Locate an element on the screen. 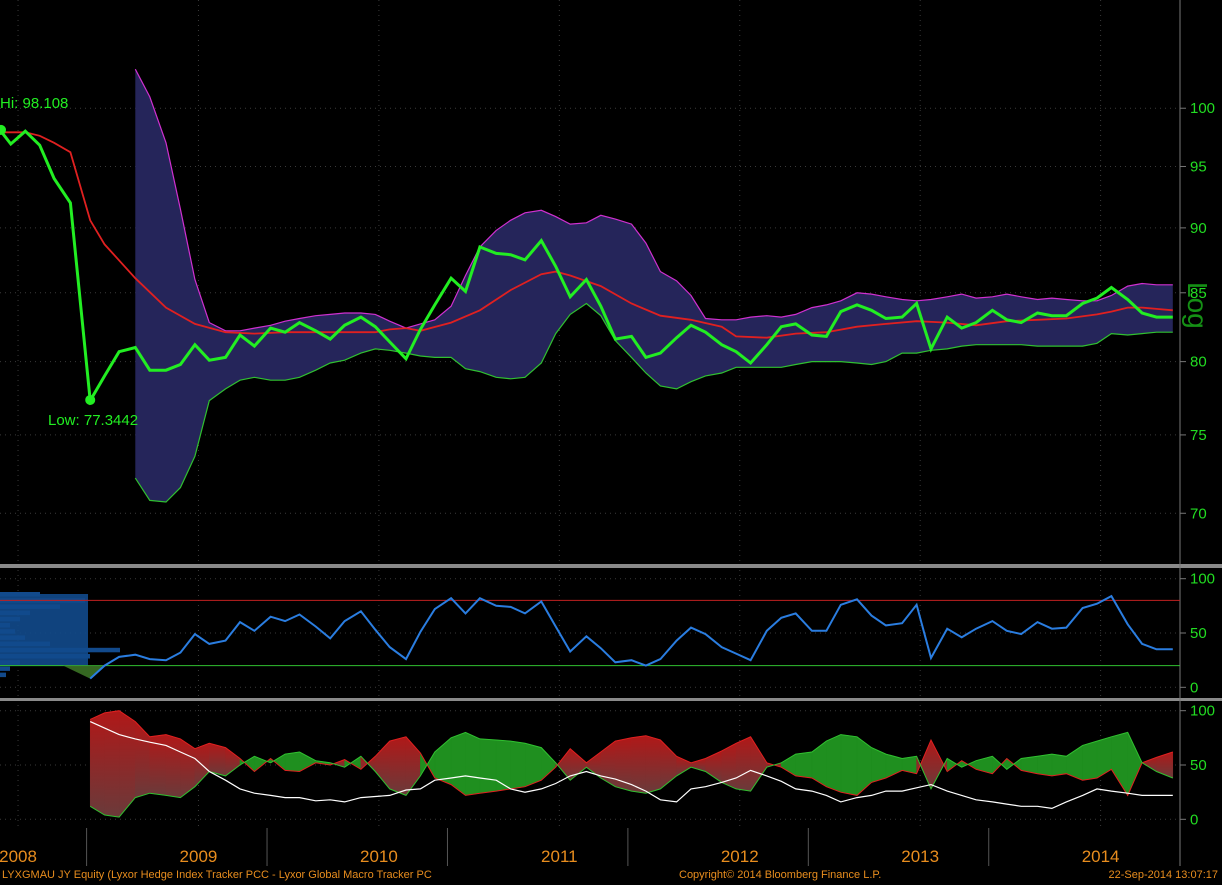 The image size is (1222, 885). oscillator-panel is located at coordinates (631, 764).